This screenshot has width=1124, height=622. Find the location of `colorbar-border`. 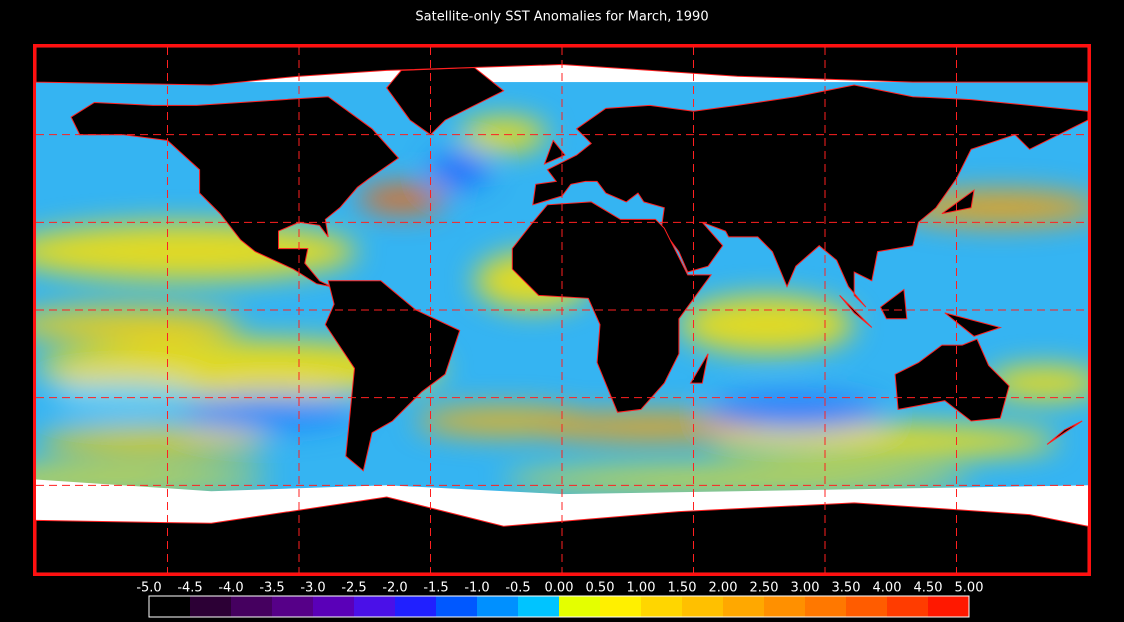

colorbar-border is located at coordinates (559, 606).